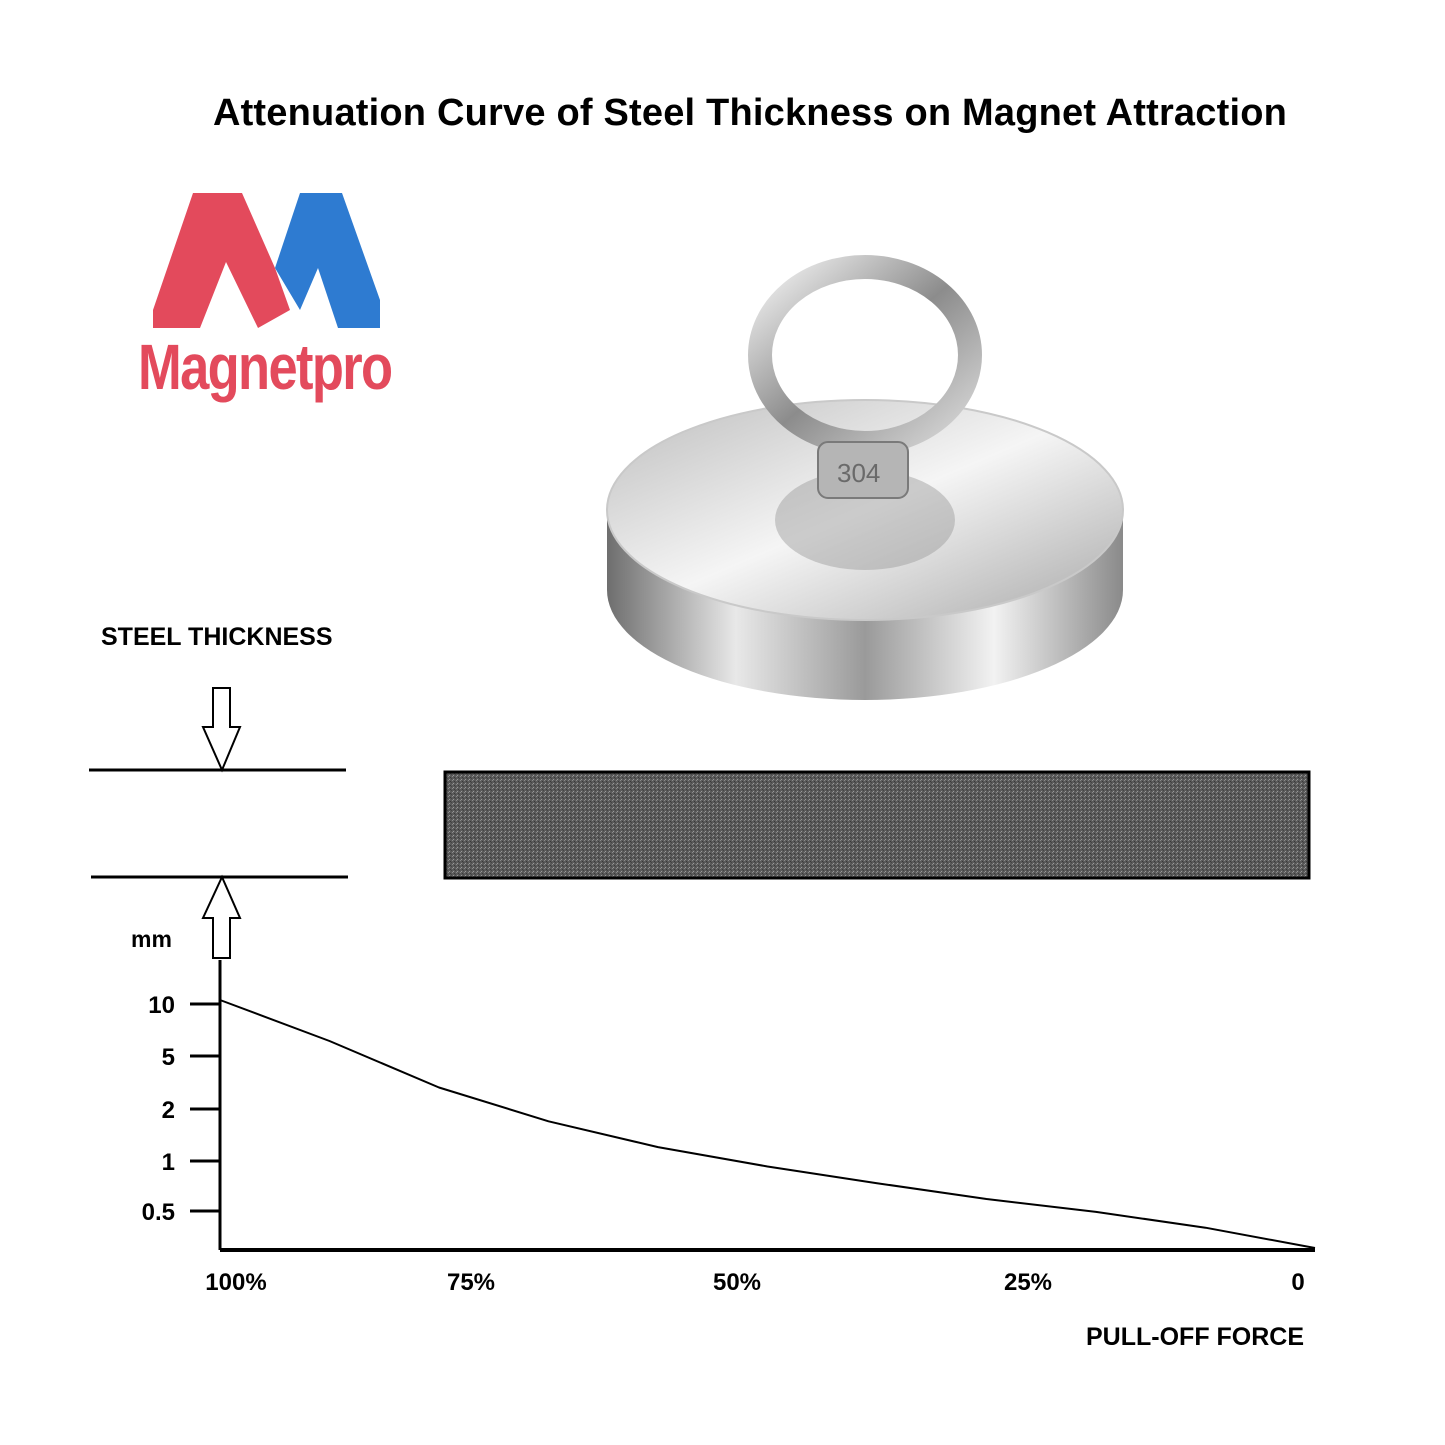 Image resolution: width=1445 pixels, height=1445 pixels. I want to click on attenuation-curve, so click(767, 1124).